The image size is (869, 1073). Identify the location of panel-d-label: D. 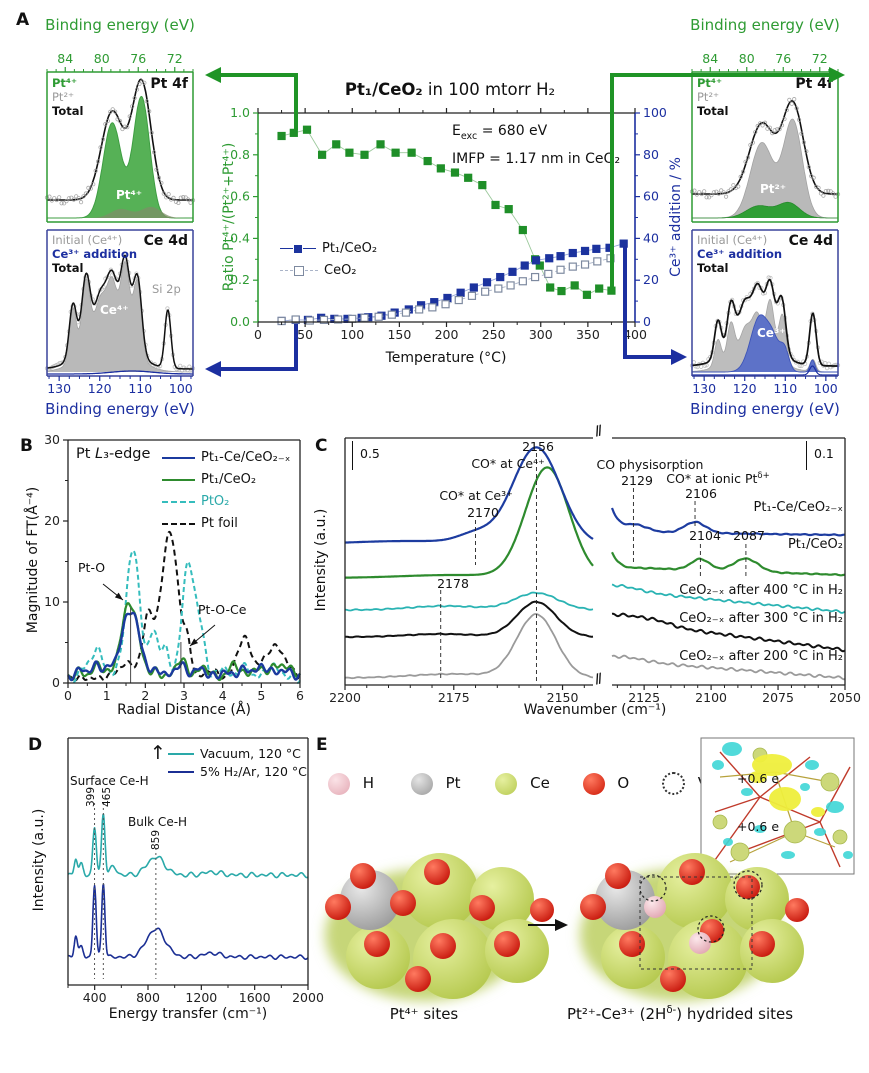
(35, 745).